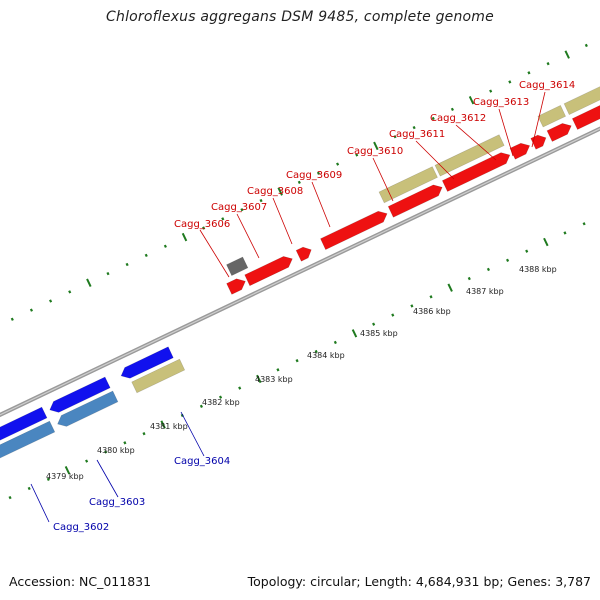  What do you see at coordinates (375, 151) in the screenshot?
I see `gene-label-forward: Cagg_3610` at bounding box center [375, 151].